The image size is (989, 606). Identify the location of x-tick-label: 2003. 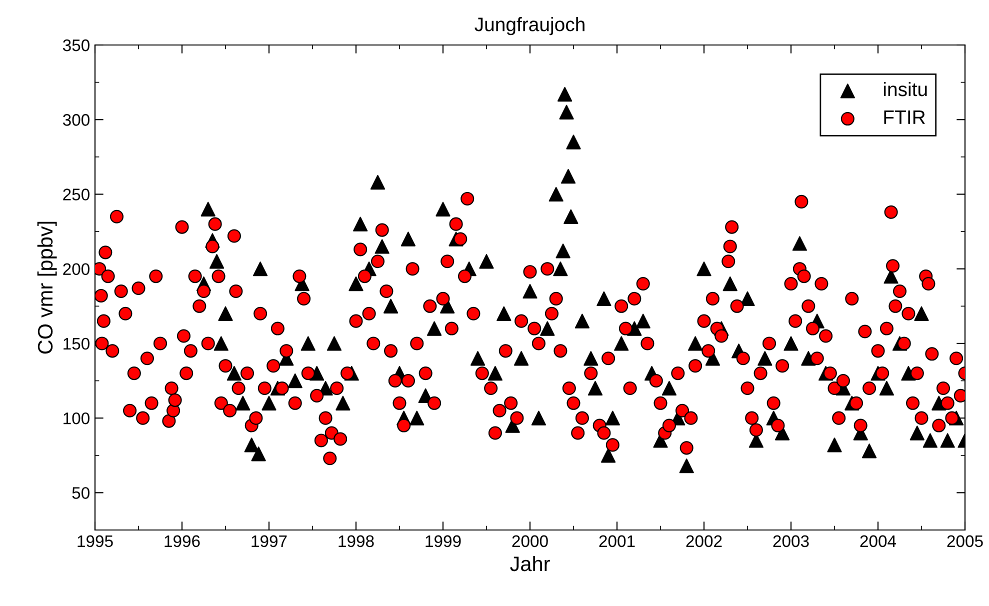
(791, 541).